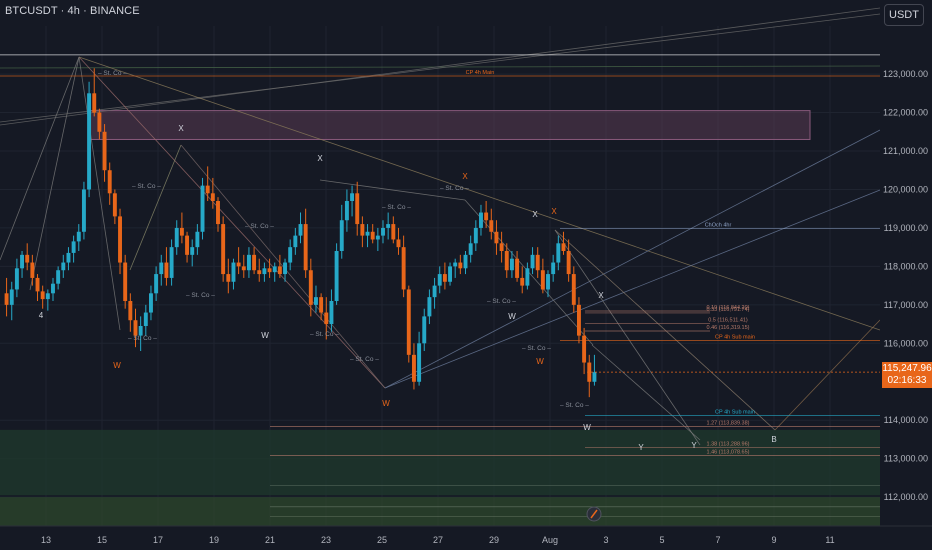 The height and width of the screenshot is (550, 932). I want to click on pattern-marker-4: 4, so click(41, 315).